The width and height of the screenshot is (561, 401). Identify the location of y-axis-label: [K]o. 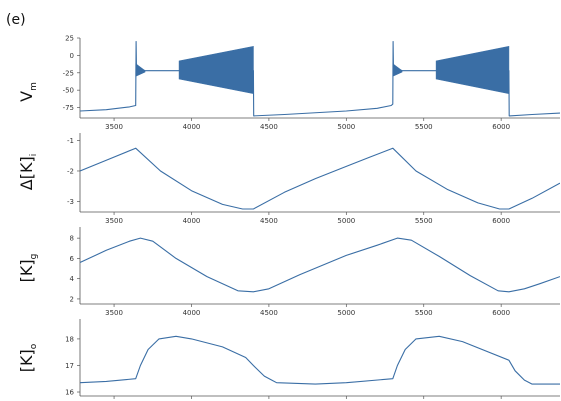
(28, 357).